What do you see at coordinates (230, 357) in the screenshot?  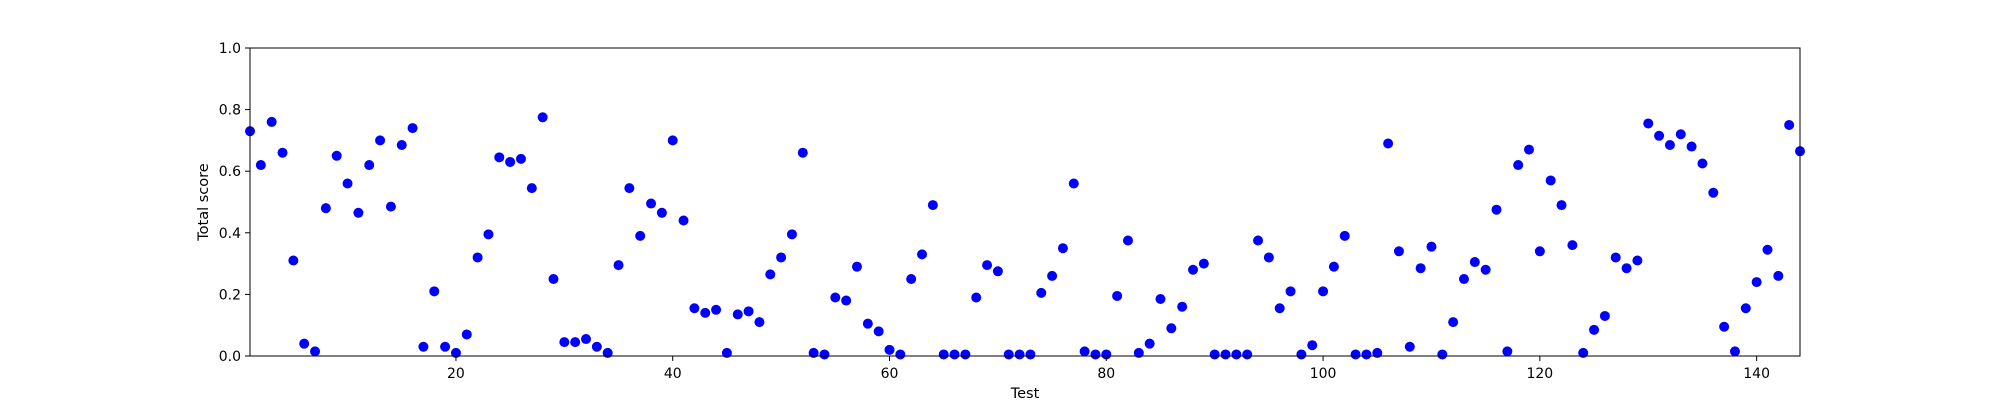 I see `y-tick-label: 0.0` at bounding box center [230, 357].